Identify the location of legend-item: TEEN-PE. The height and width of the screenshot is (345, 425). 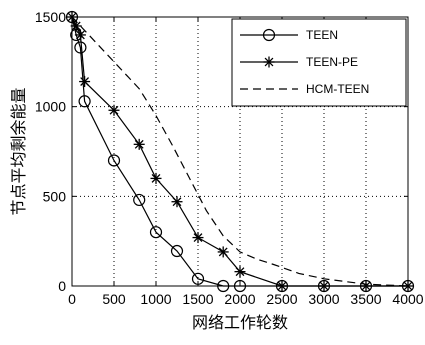
(299, 62).